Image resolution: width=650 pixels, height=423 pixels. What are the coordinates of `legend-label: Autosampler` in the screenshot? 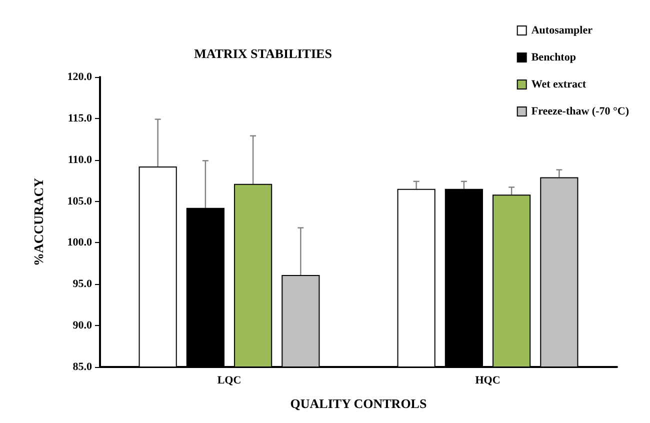 It's located at (562, 30).